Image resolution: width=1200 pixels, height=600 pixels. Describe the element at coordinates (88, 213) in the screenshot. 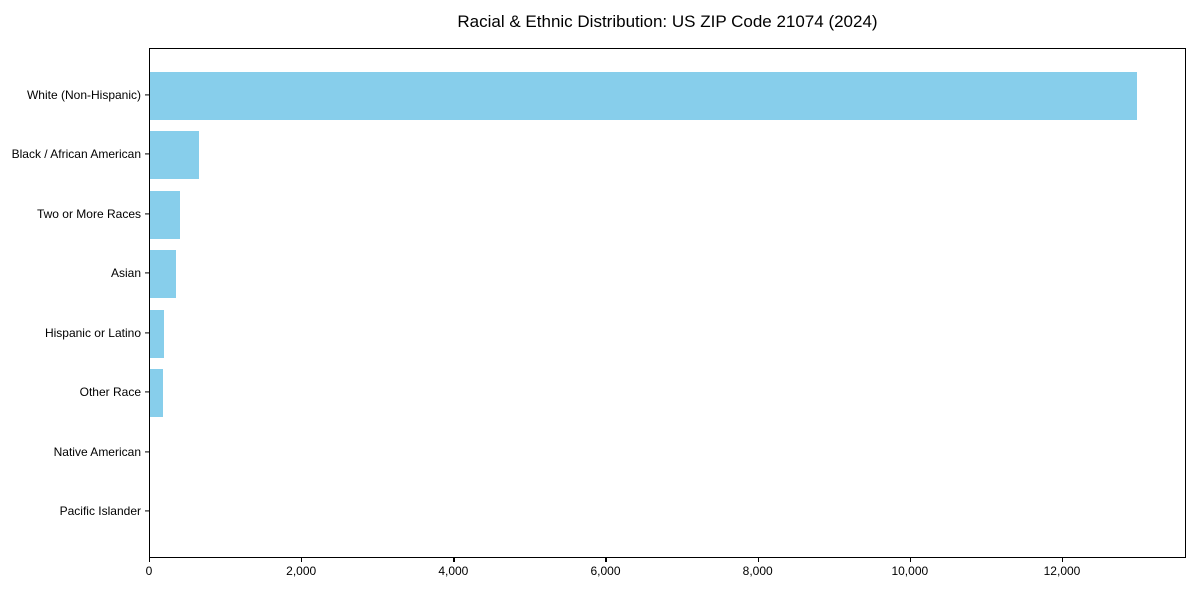

I see `y-tick-label: Two or More Races` at that location.